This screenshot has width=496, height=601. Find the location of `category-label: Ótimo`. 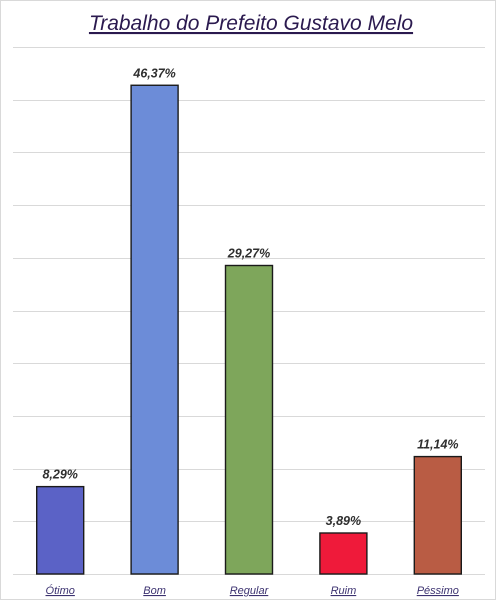

category-label: Ótimo is located at coordinates (60, 590).